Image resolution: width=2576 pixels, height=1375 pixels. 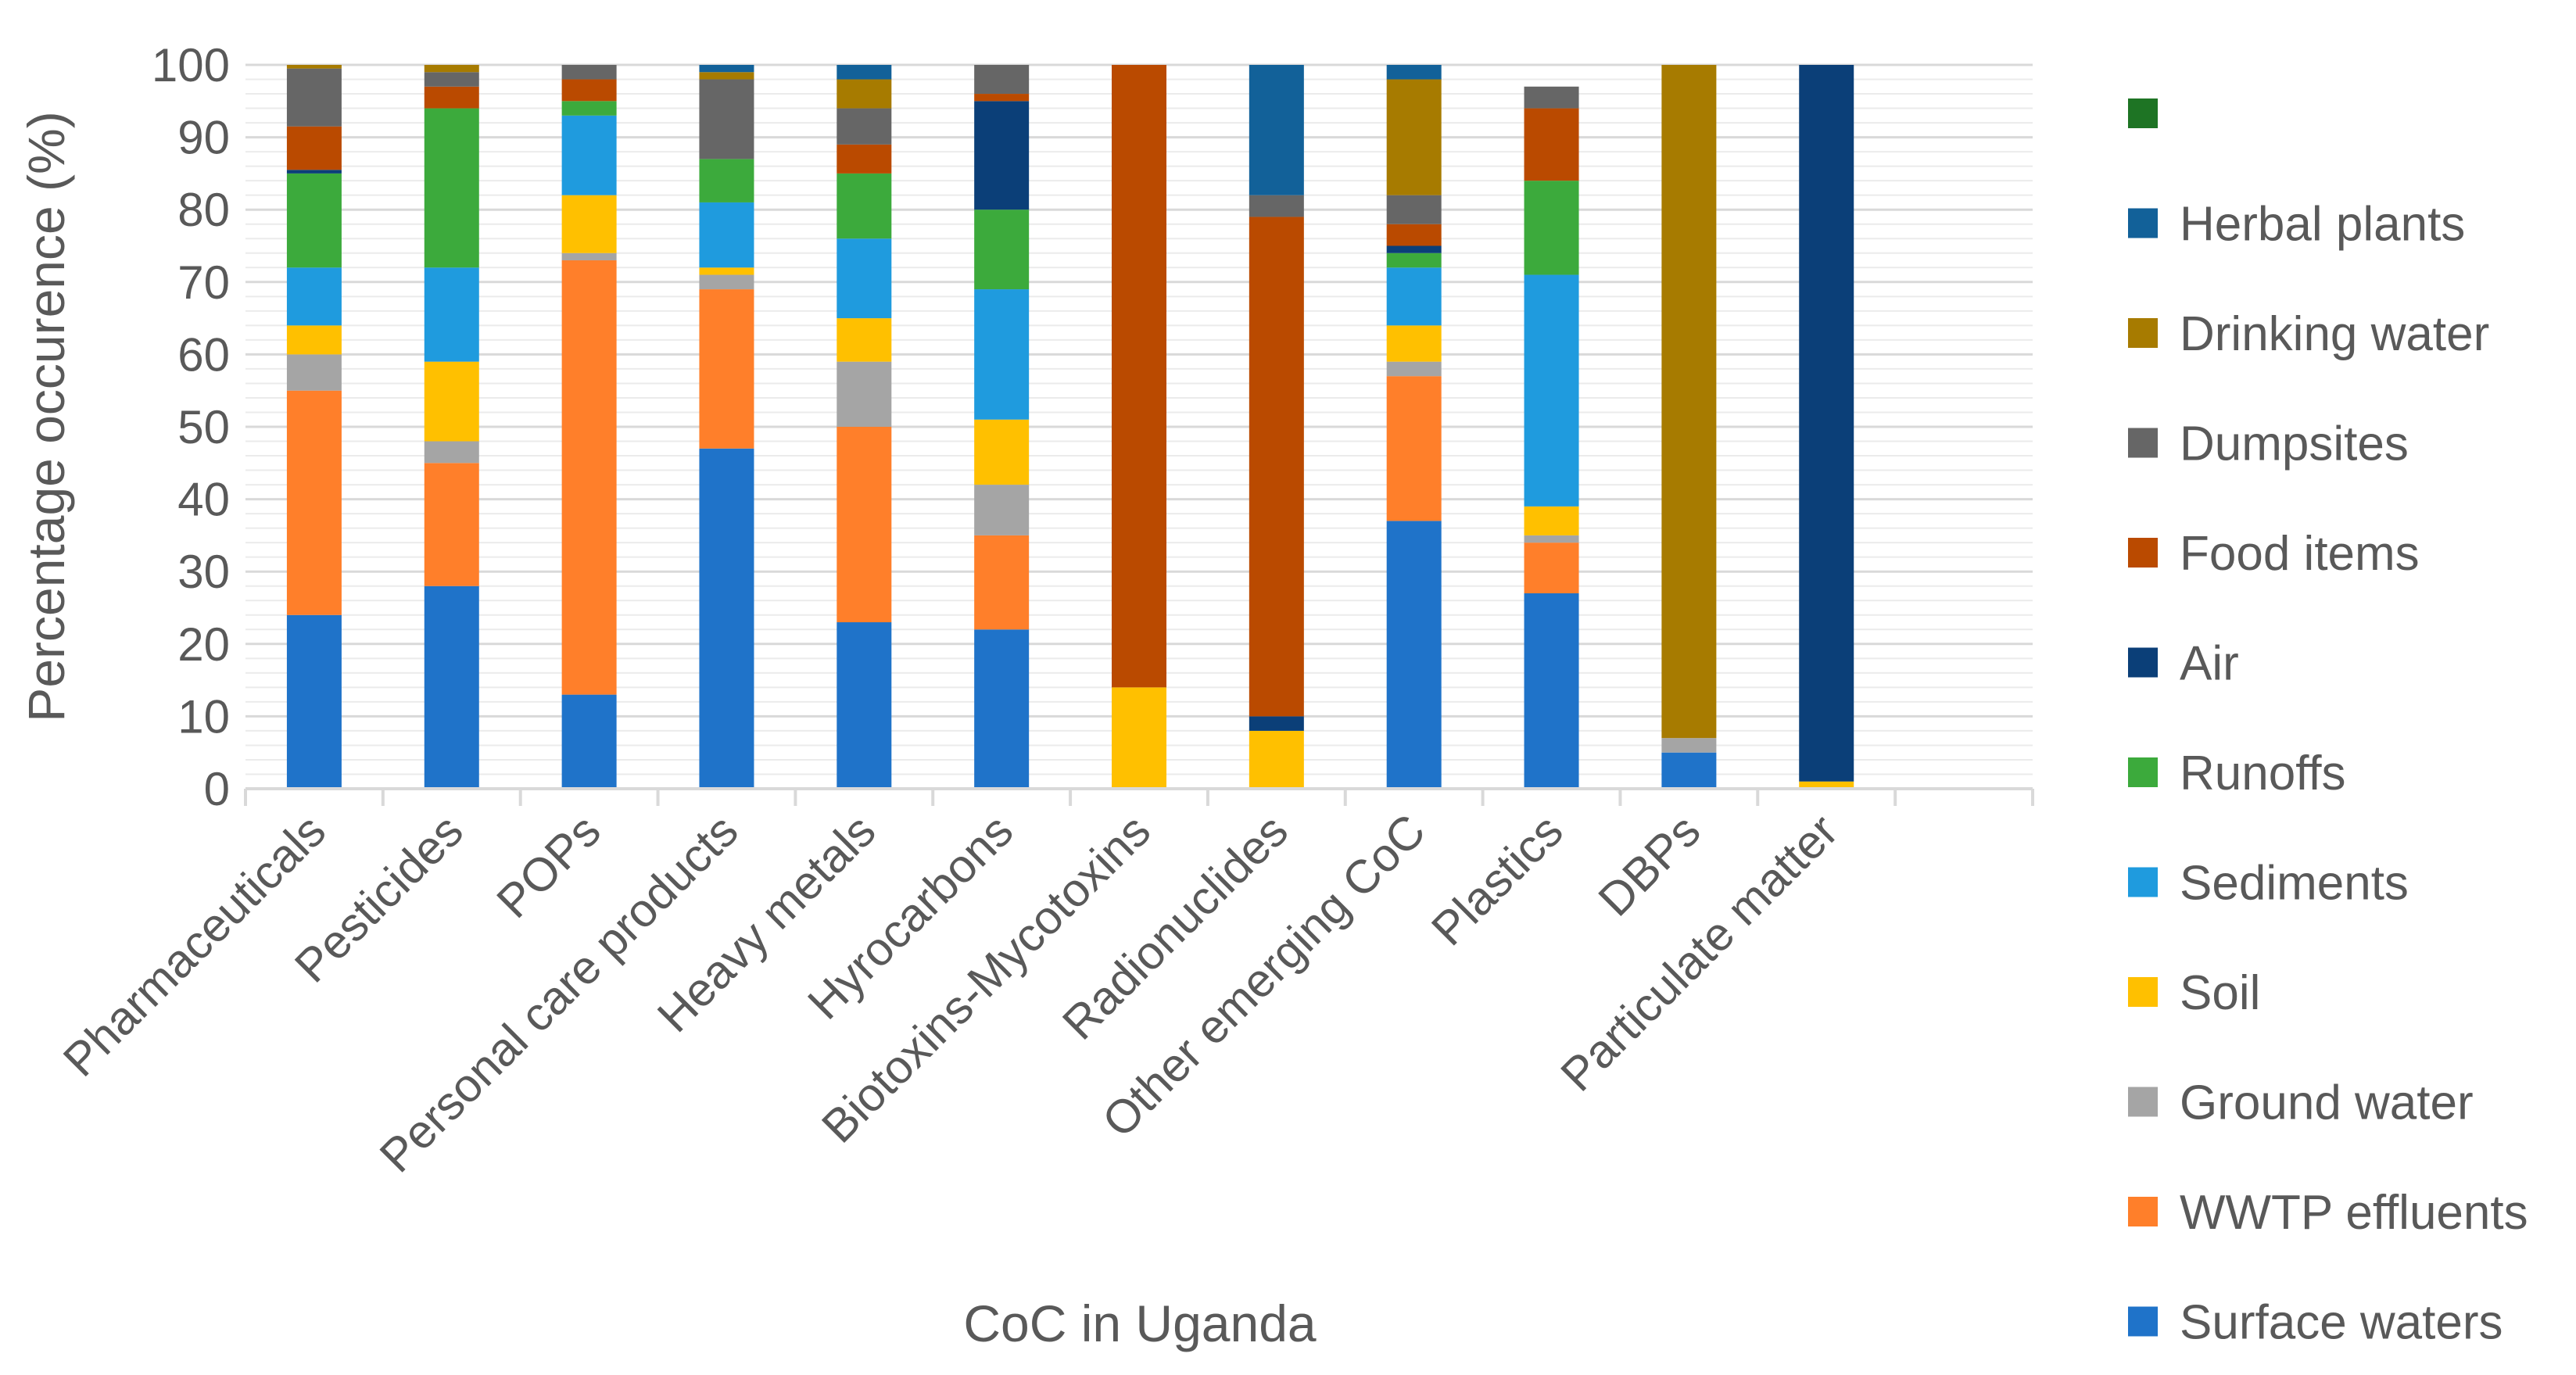 I want to click on y-tick-label: 80, so click(x=203, y=210).